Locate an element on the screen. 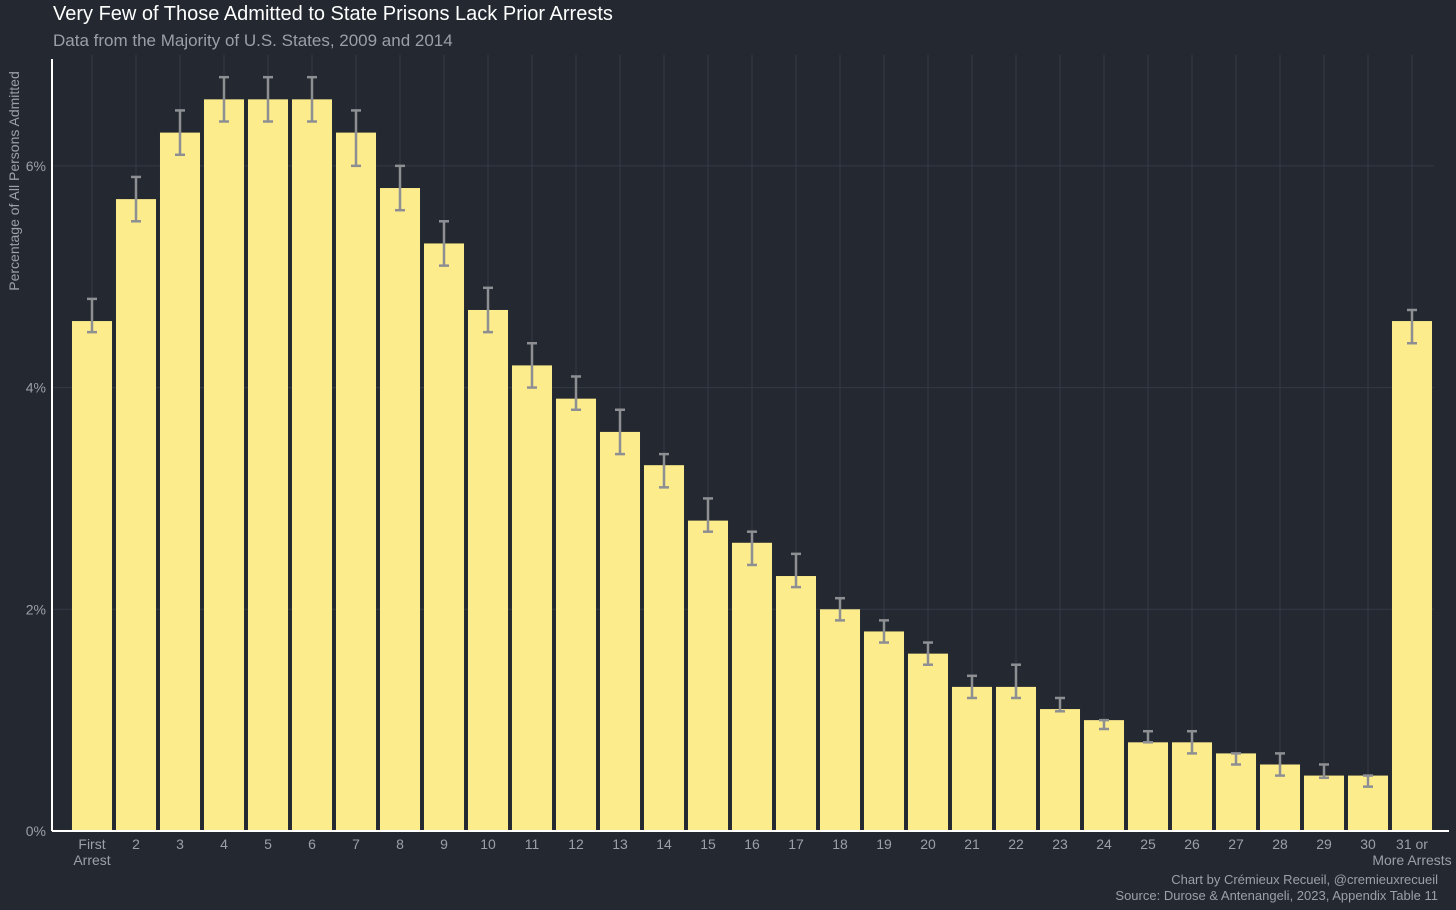 The image size is (1456, 910). x-tick-label-line: 11 is located at coordinates (532, 844).